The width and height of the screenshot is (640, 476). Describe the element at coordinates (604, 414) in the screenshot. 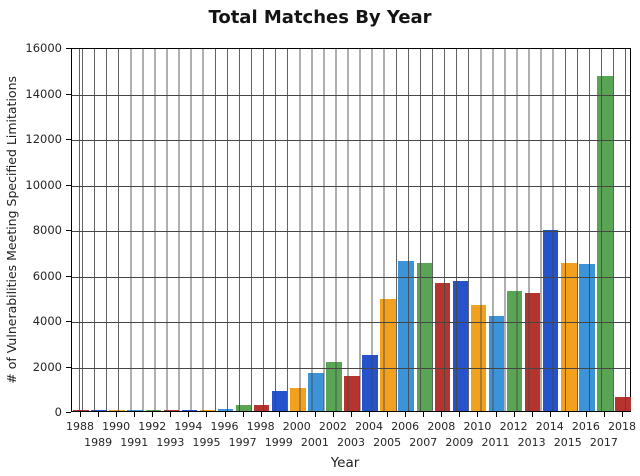

I see `x-tick-2017` at that location.